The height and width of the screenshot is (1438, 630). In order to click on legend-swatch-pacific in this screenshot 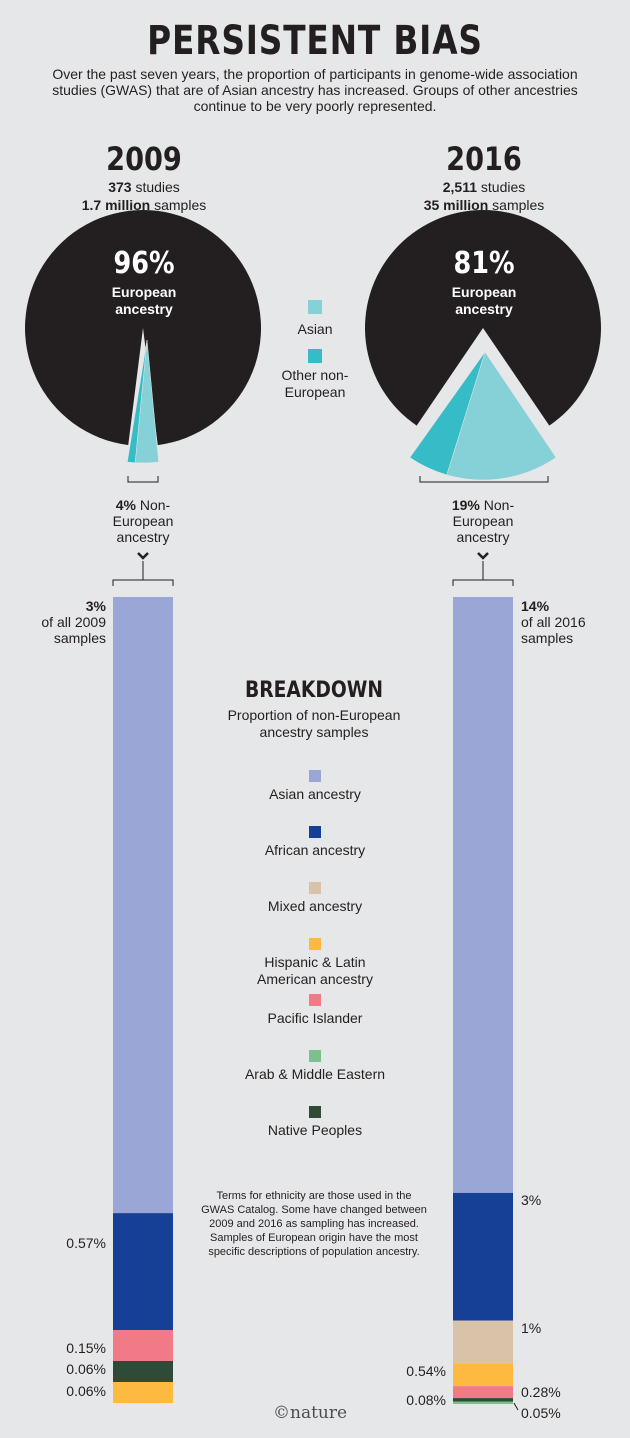, I will do `click(315, 1000)`.